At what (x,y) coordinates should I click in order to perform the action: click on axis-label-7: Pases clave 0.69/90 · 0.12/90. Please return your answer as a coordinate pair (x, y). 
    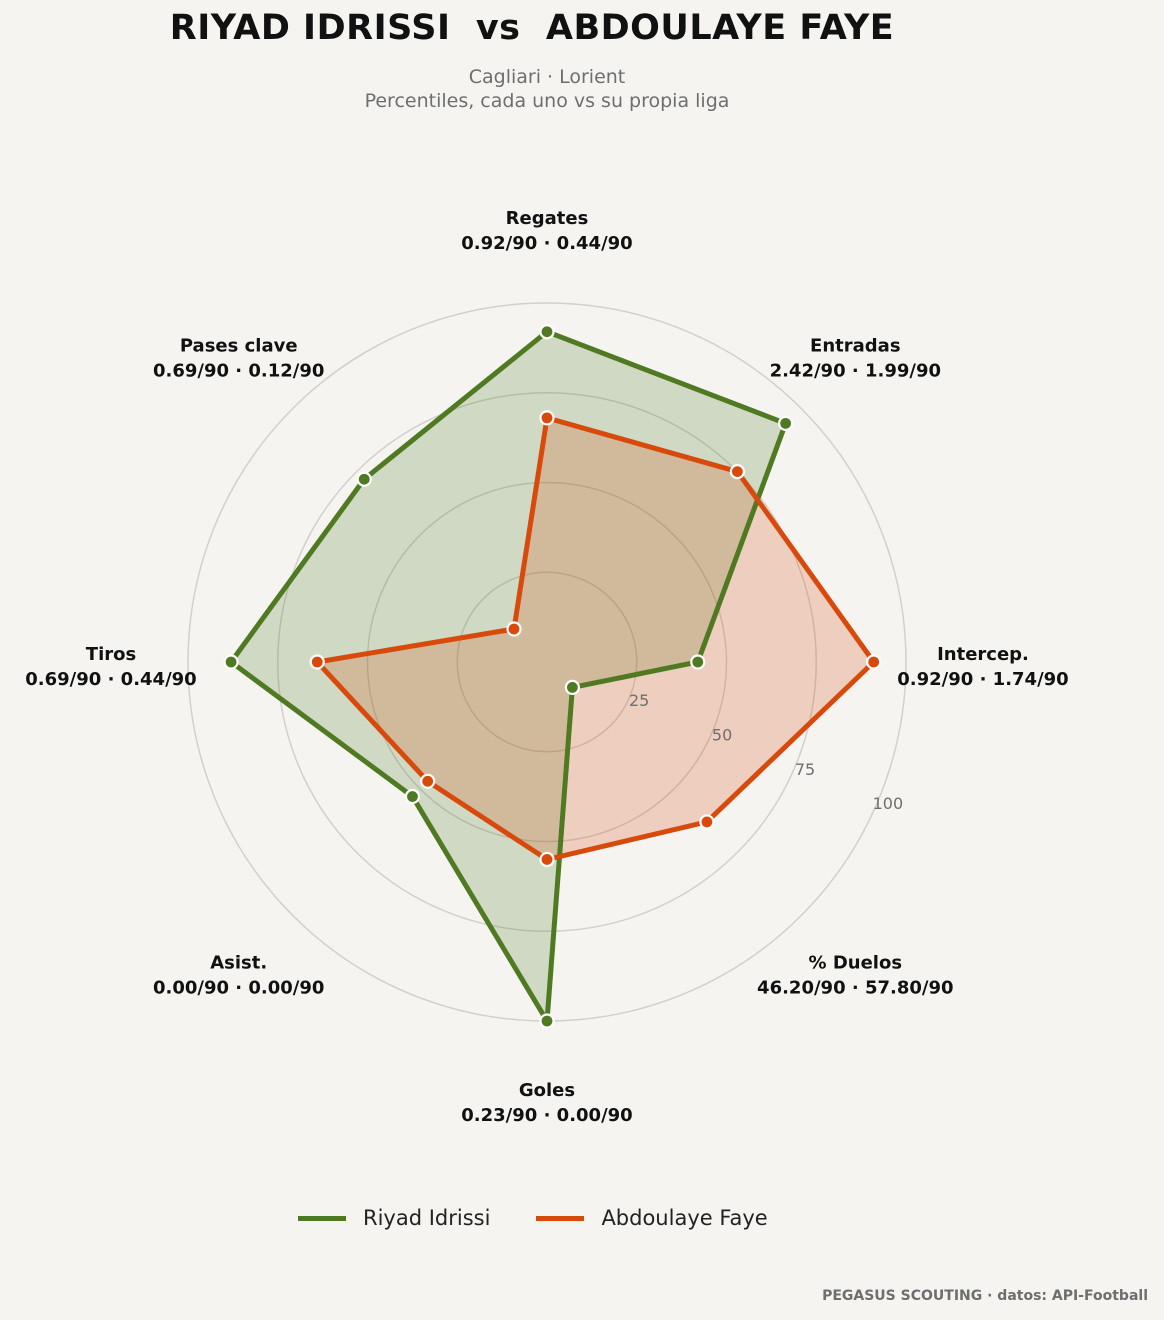
    Looking at the image, I should click on (238, 359).